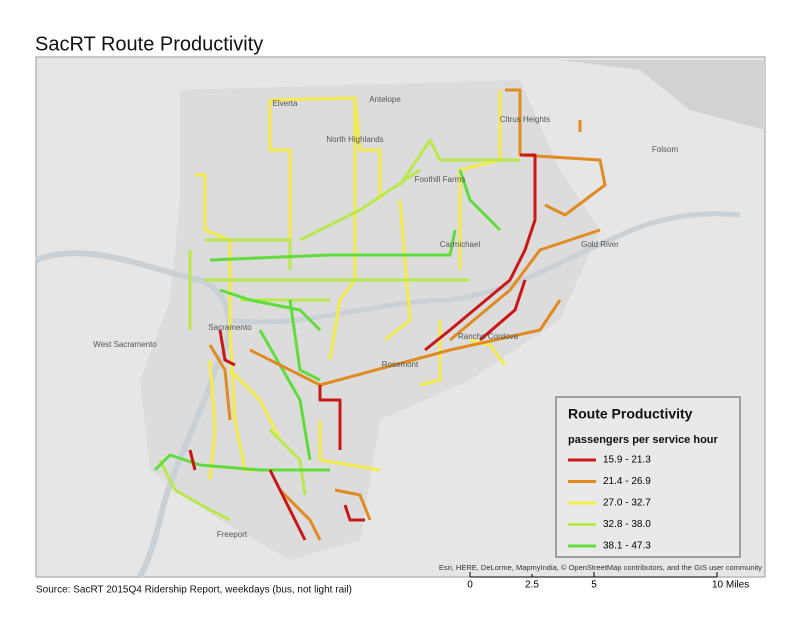 This screenshot has width=792, height=617. Describe the element at coordinates (600, 244) in the screenshot. I see `place-label: Gold River` at that location.